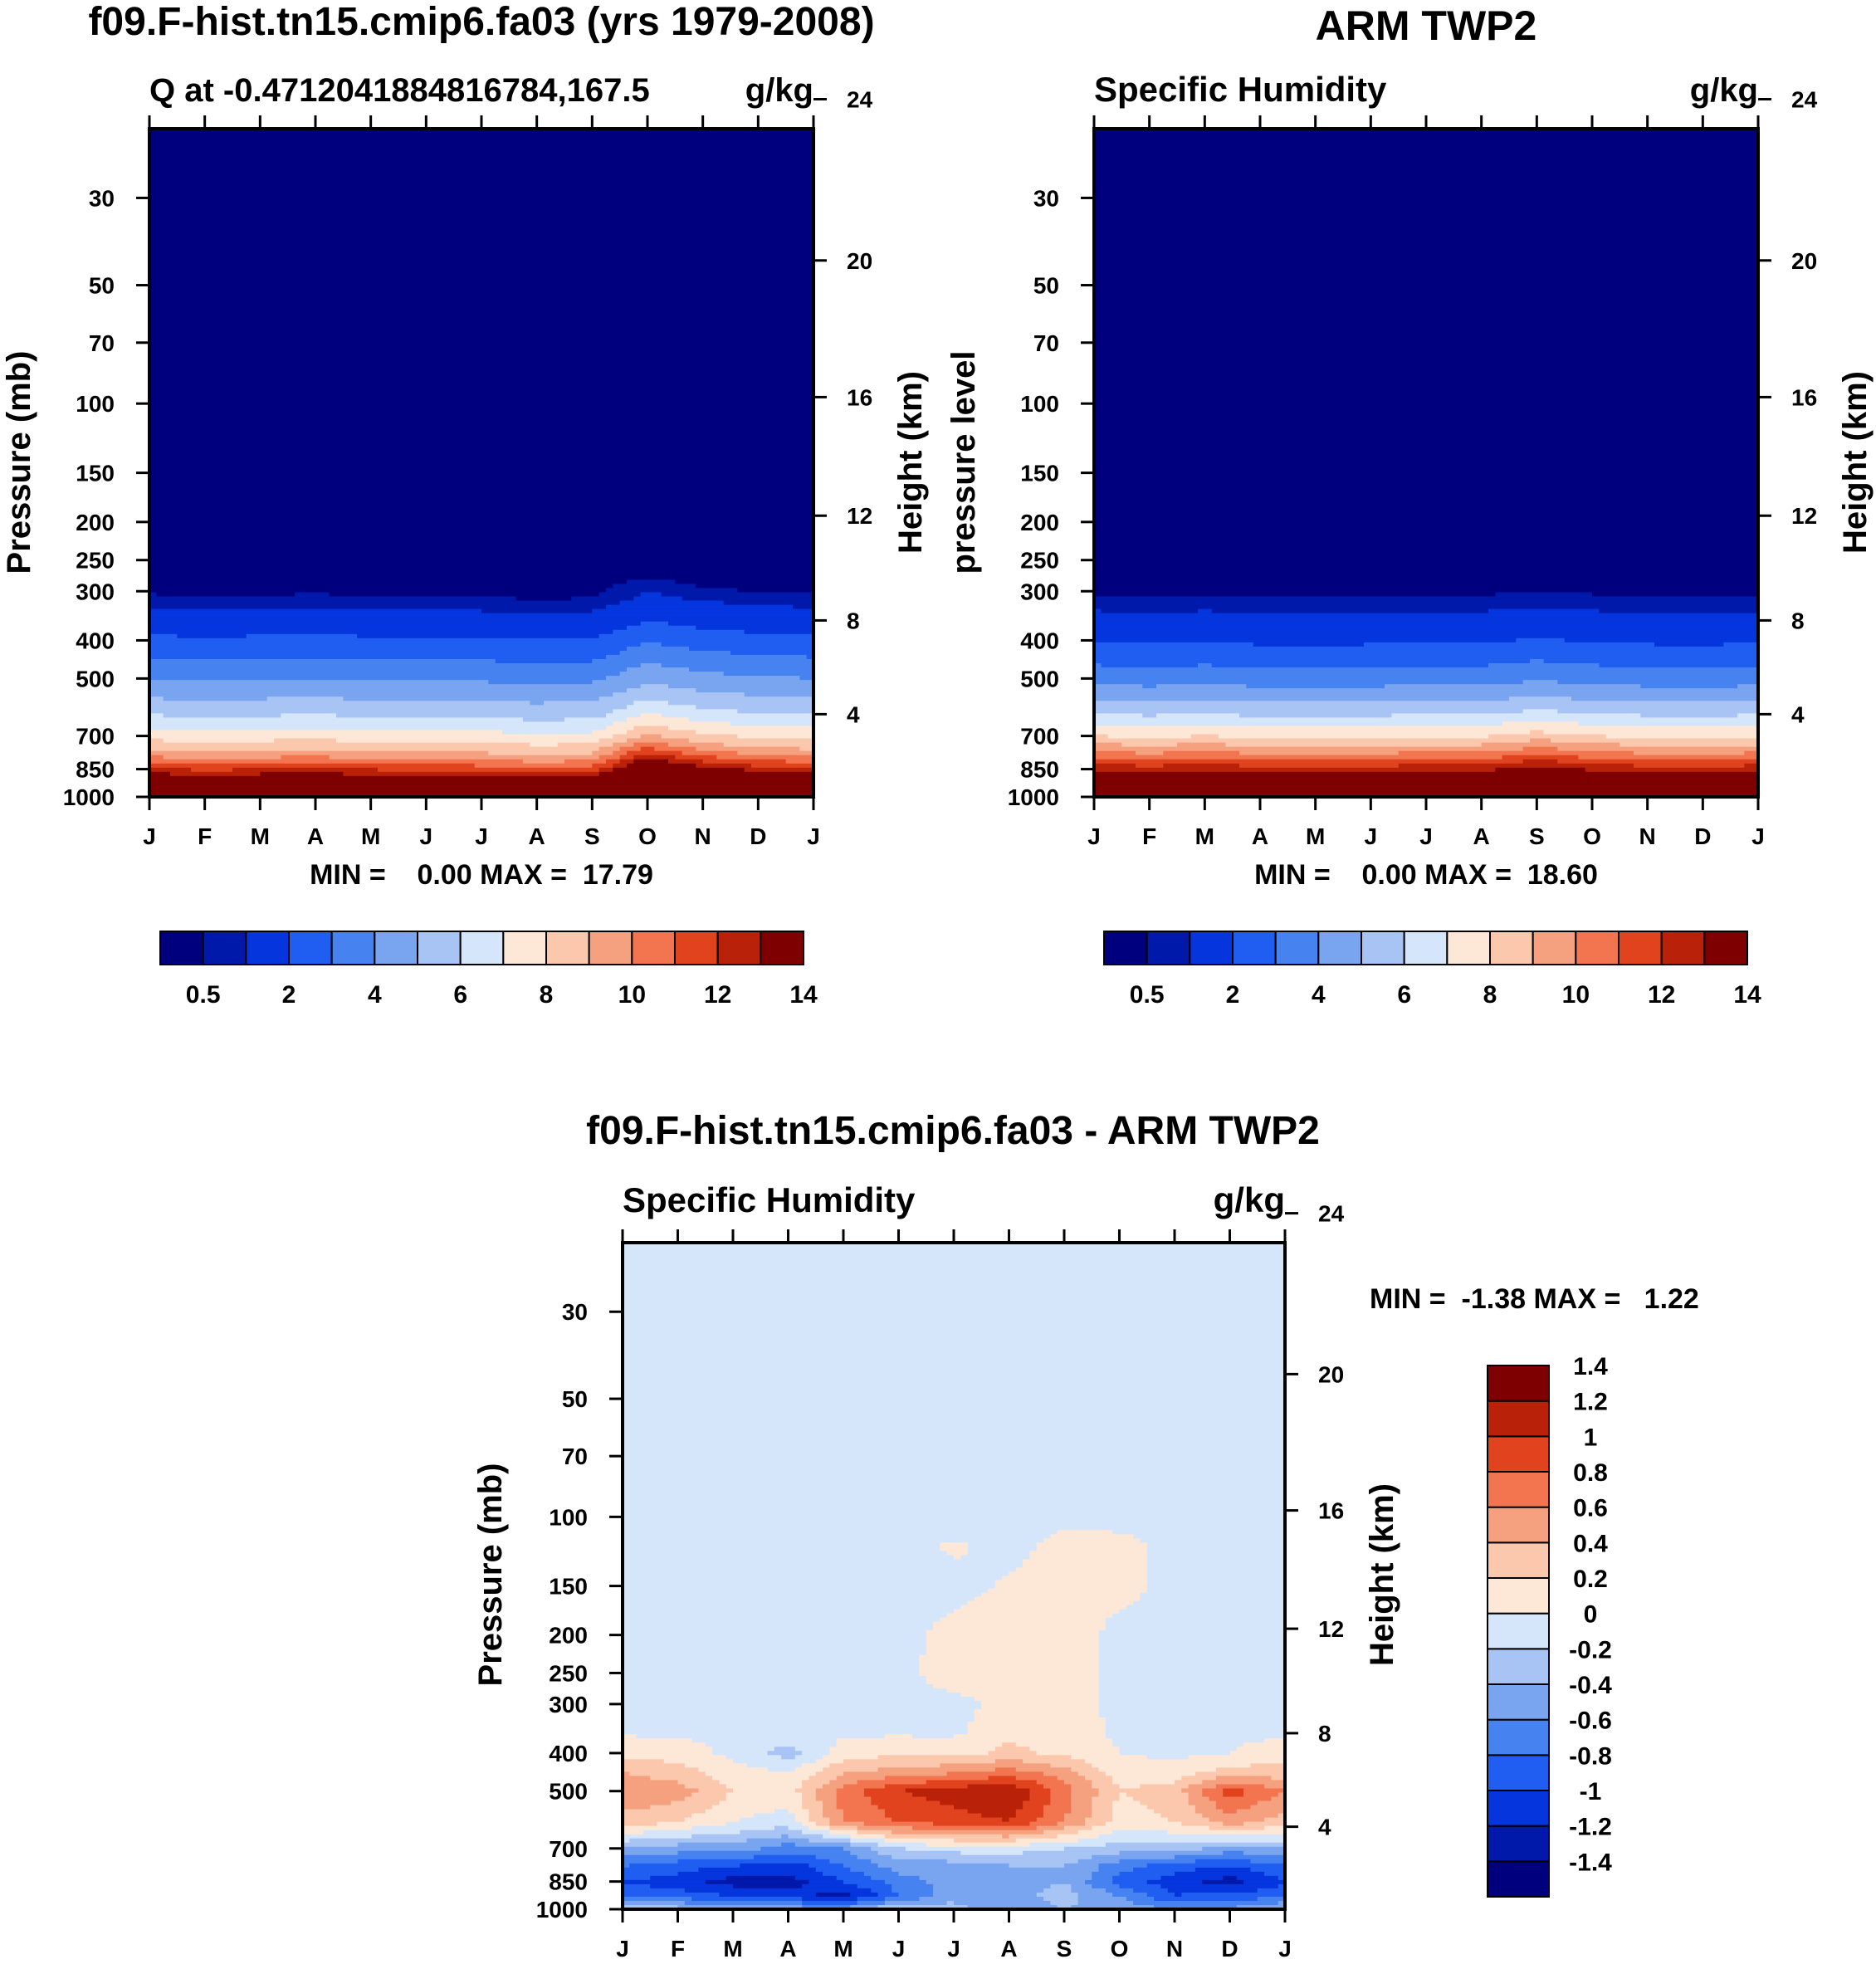 The height and width of the screenshot is (1964, 1876). I want to click on panel-model-subtitle-right: g/kg, so click(779, 90).